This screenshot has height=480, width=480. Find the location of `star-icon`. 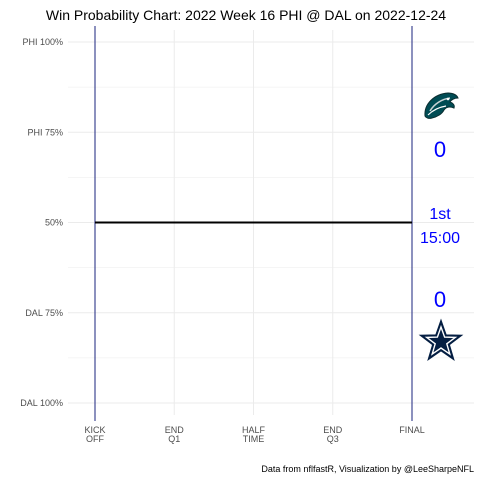

star-icon is located at coordinates (441, 340).